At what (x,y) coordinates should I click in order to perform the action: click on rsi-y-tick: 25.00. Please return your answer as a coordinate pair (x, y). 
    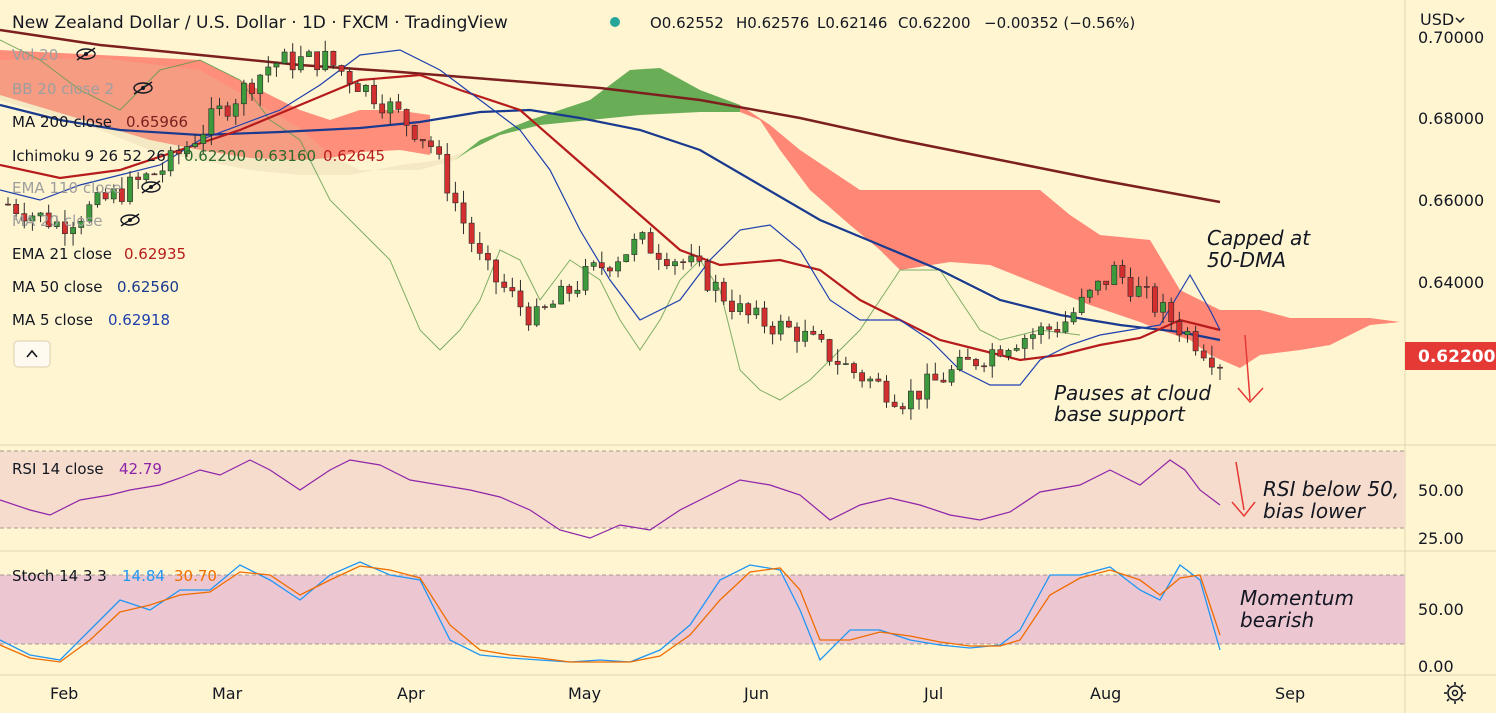
    Looking at the image, I should click on (1441, 538).